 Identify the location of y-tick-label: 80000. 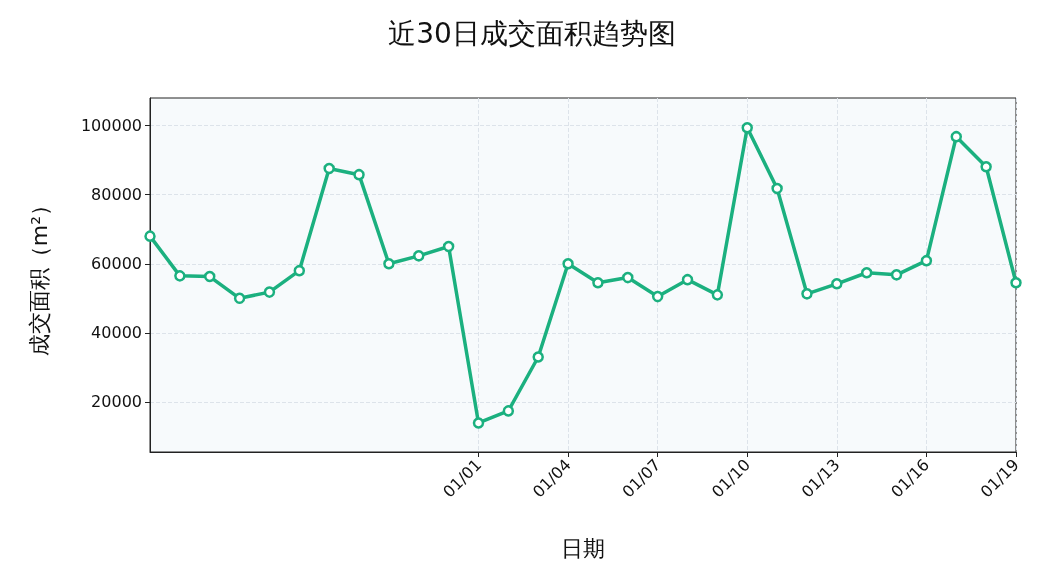
(116, 195).